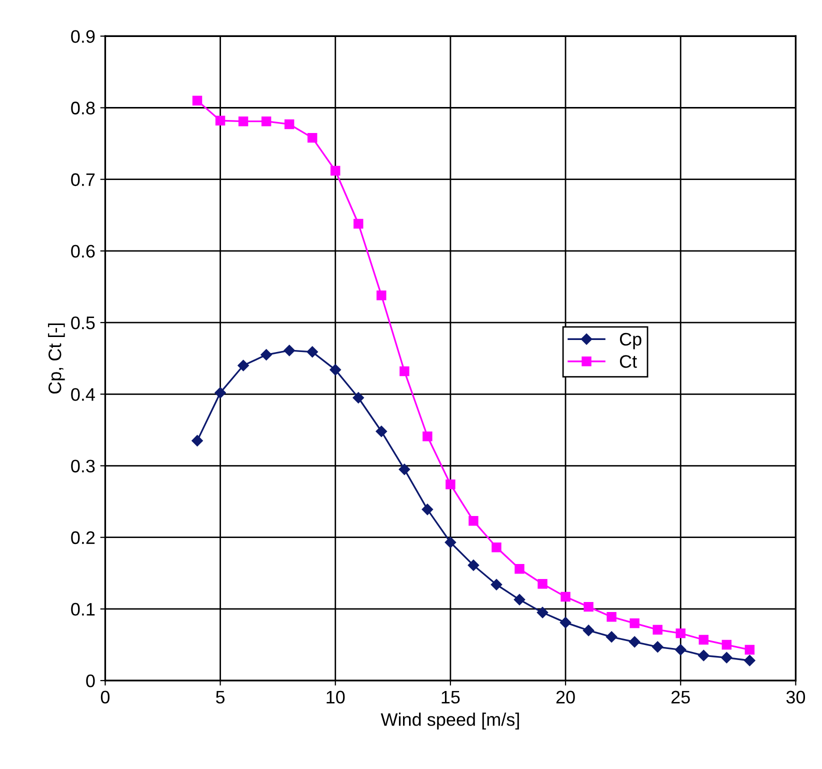 Image resolution: width=822 pixels, height=769 pixels. I want to click on legend-label: Cp, so click(631, 341).